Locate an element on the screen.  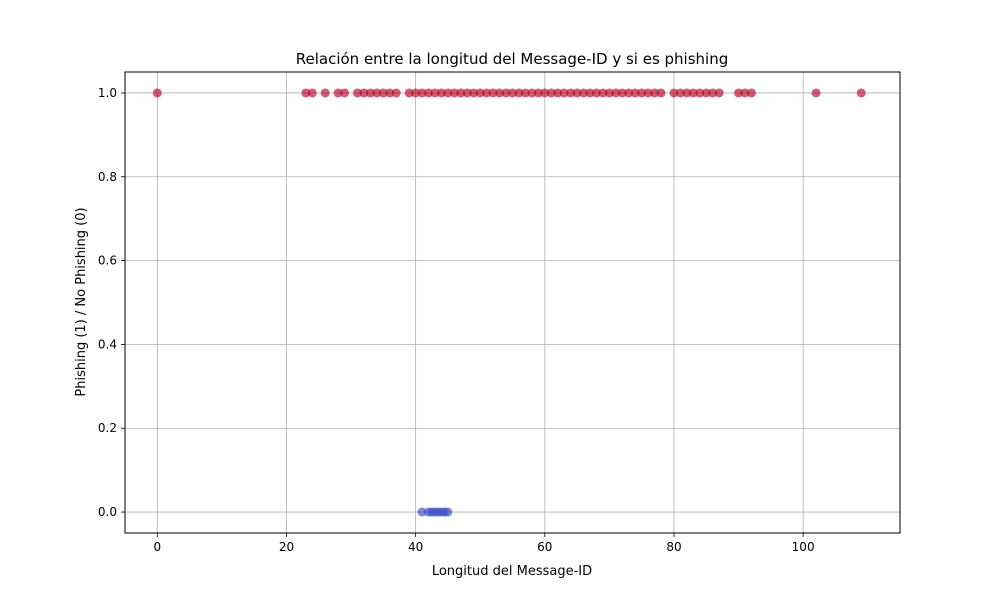
y-tick-label: 0.6 is located at coordinates (107, 261).